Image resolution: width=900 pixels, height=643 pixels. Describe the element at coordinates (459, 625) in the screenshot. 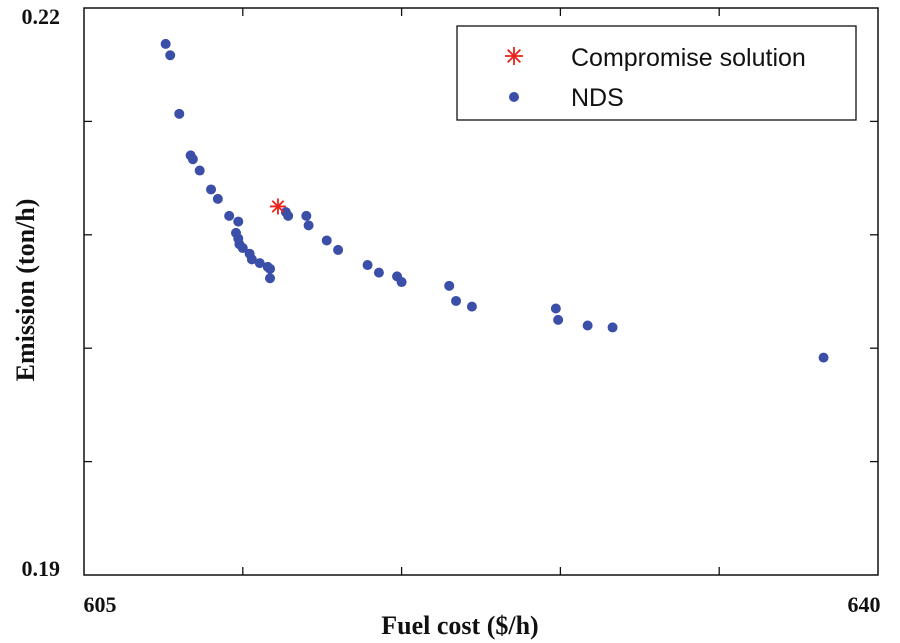

I see `x-axis-title: Fuel cost ($/h)` at that location.